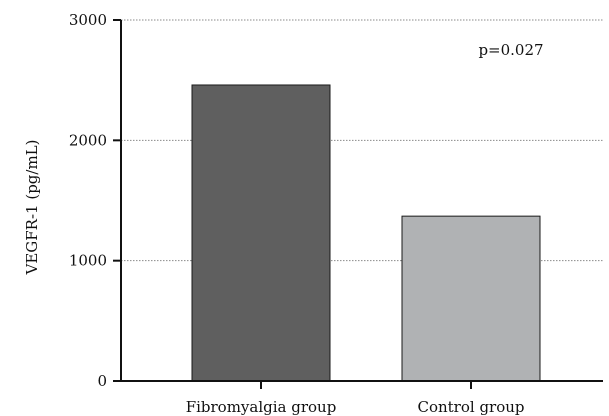 The image size is (609, 416). I want to click on x-tick-label-0: Fibromyalgia group, so click(261, 407).